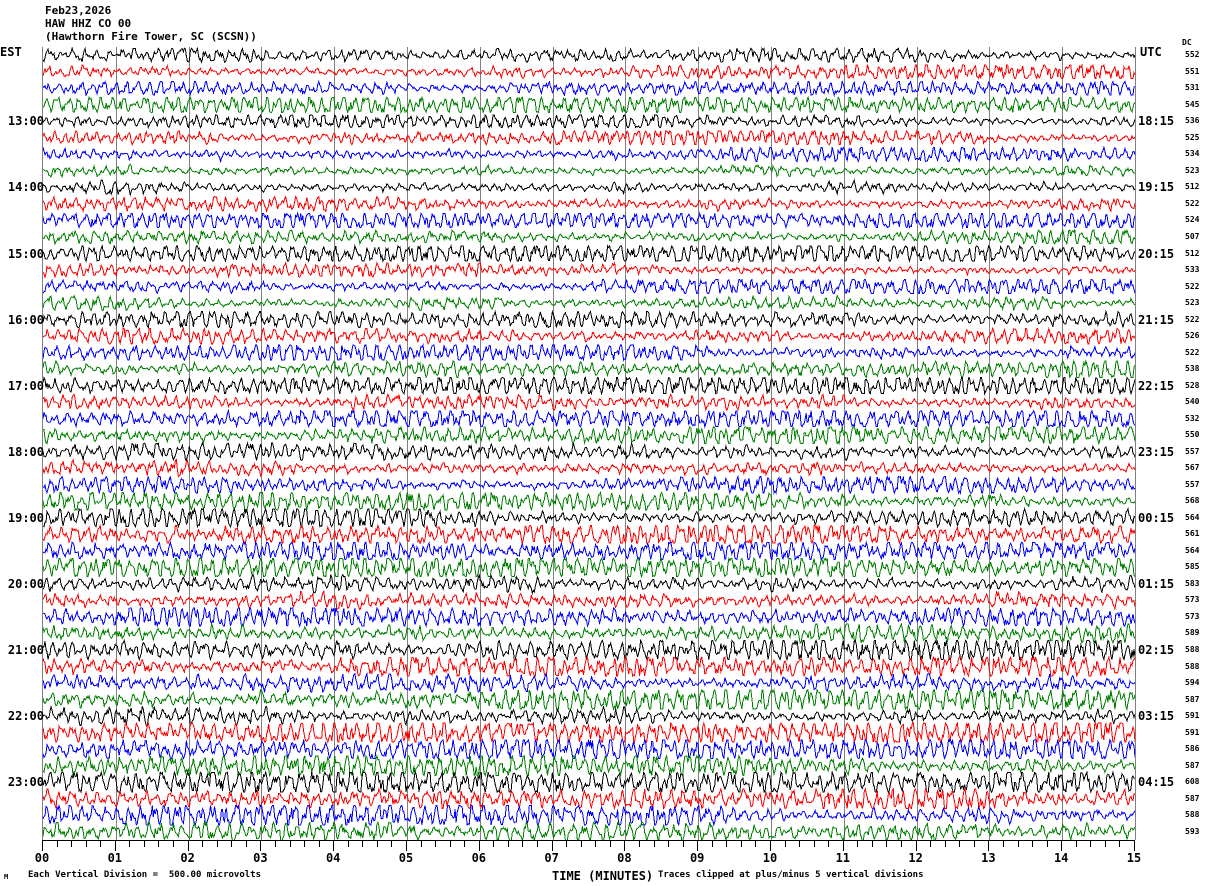  What do you see at coordinates (1192, 286) in the screenshot?
I see `dc-value: 522` at bounding box center [1192, 286].